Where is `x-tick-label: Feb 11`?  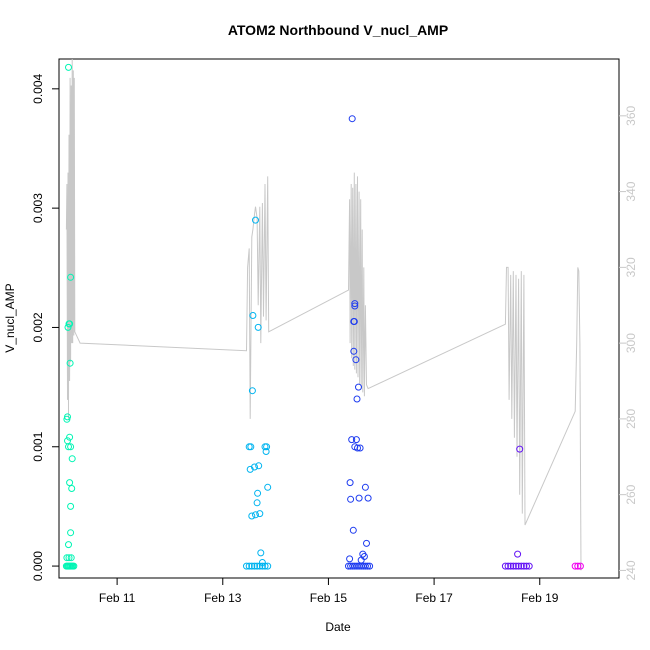
x-tick-label: Feb 11 is located at coordinates (117, 598).